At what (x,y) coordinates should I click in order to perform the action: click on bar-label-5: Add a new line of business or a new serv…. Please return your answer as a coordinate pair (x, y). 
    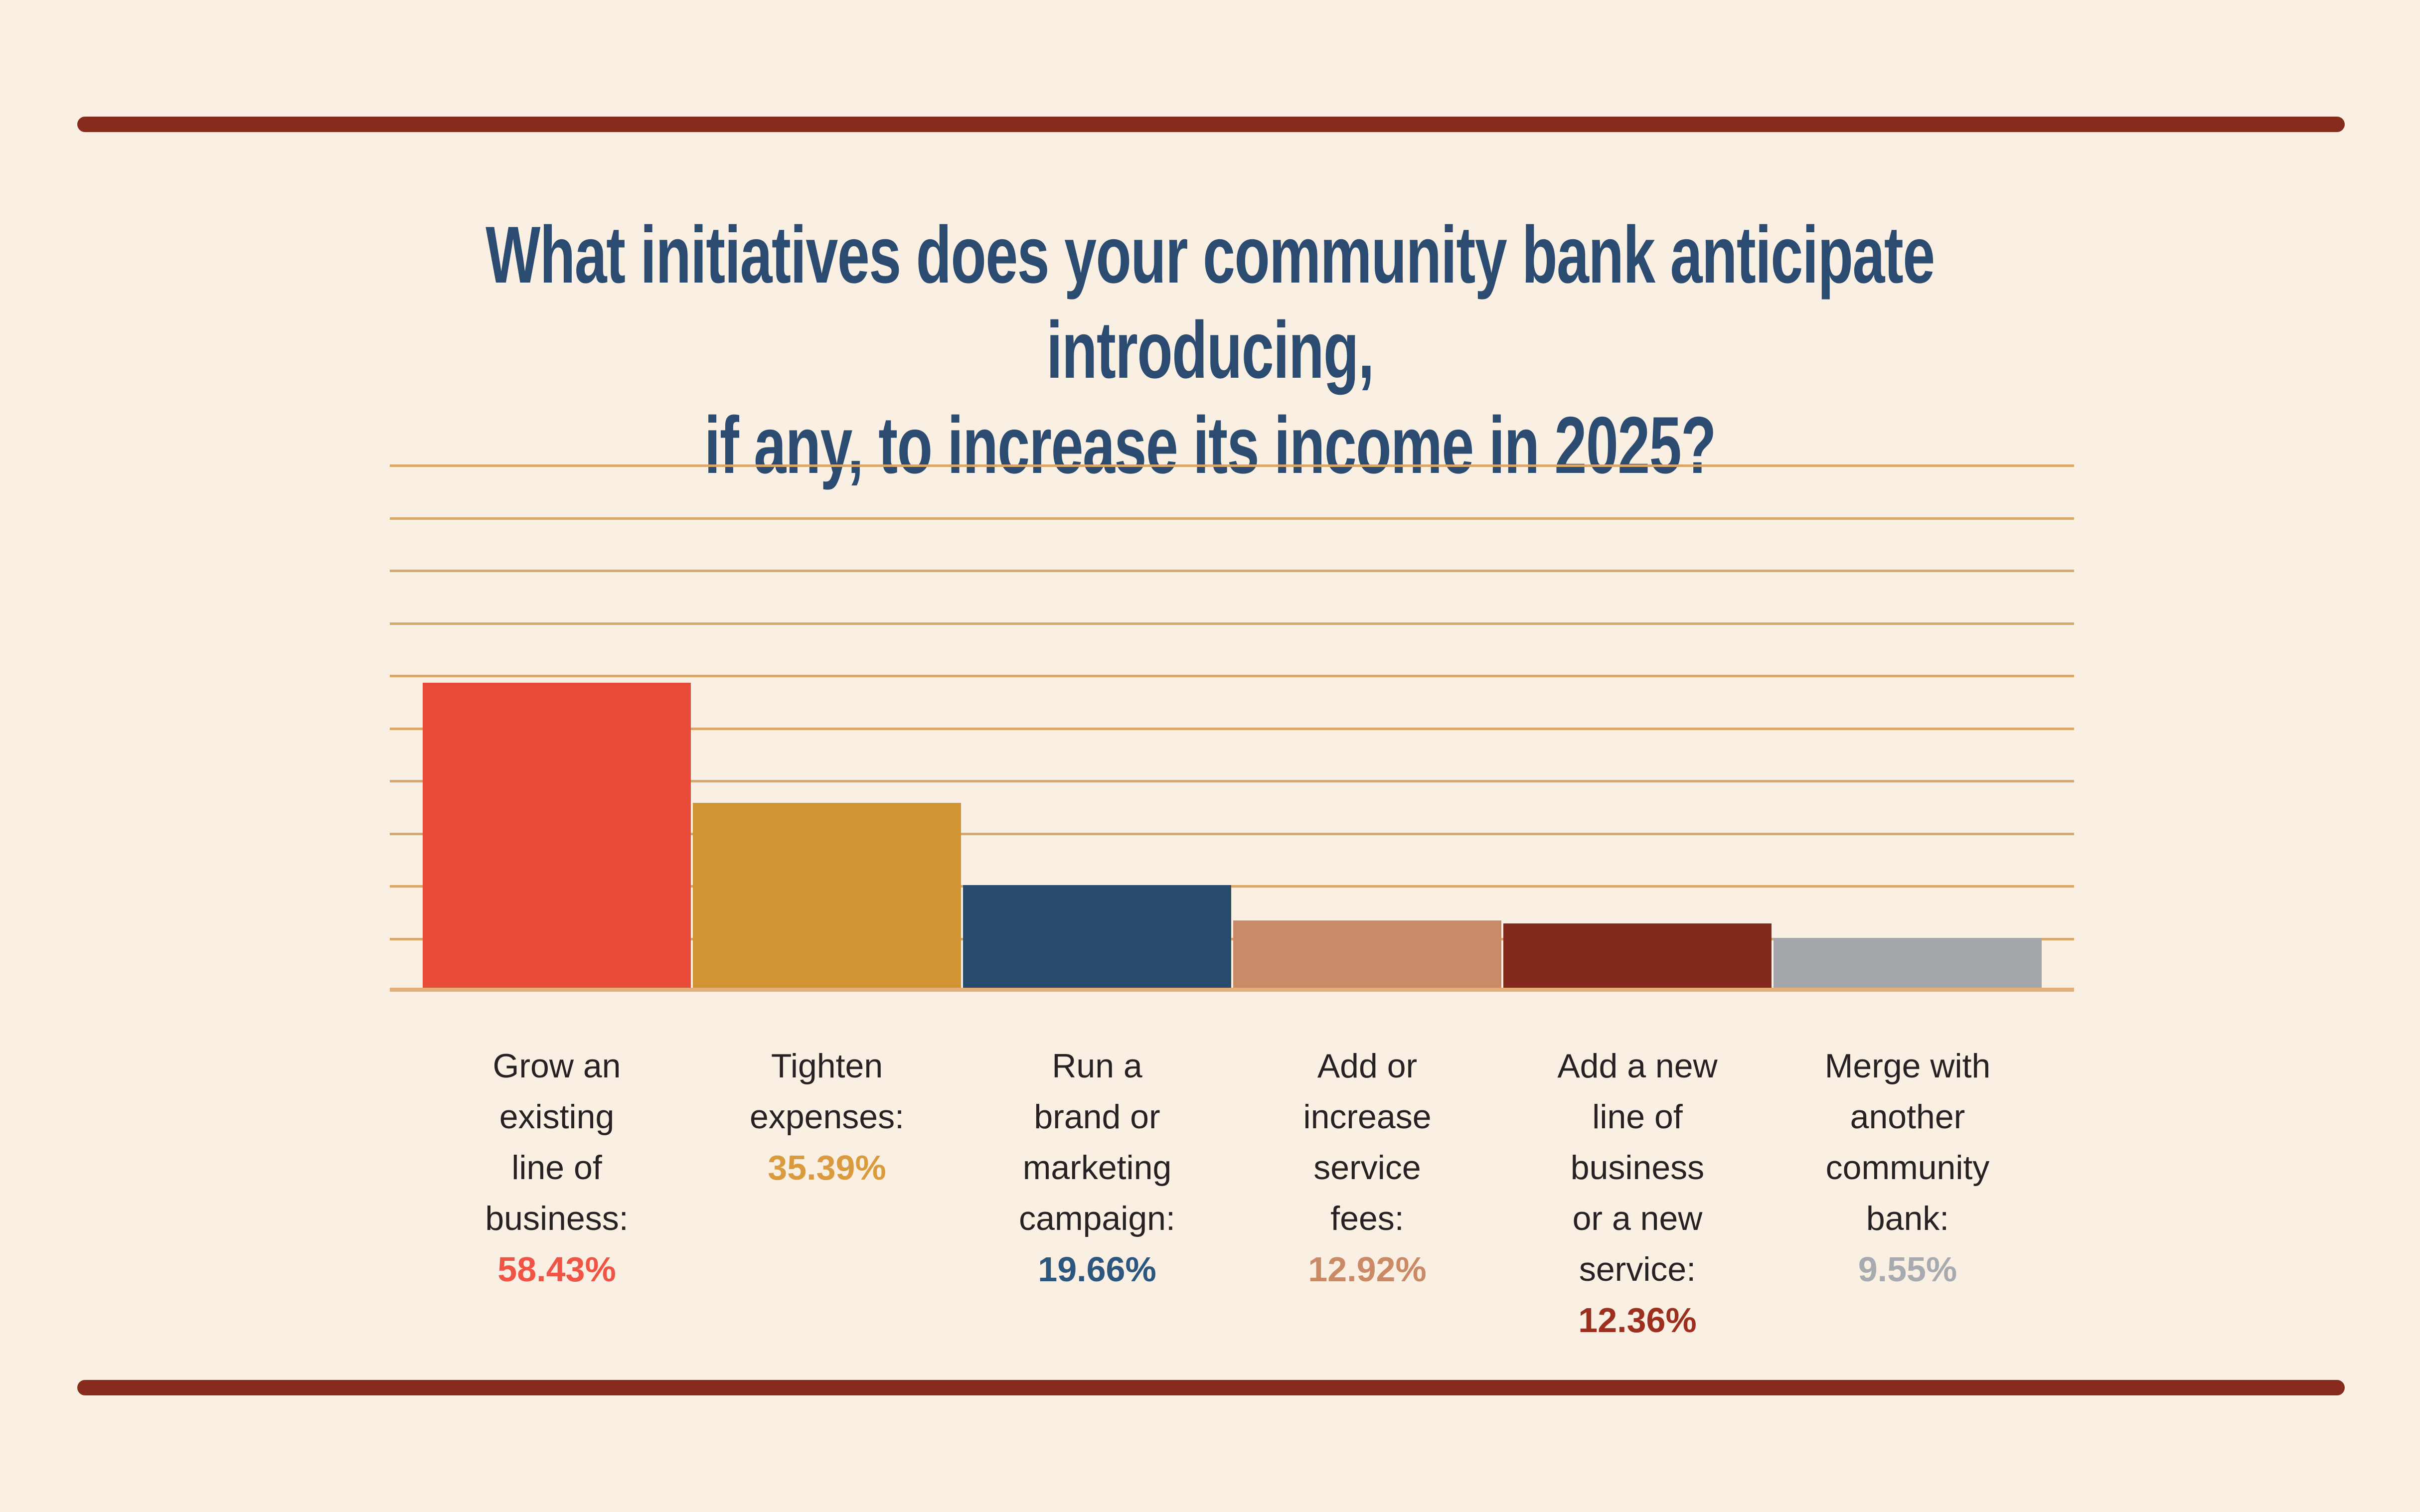
    Looking at the image, I should click on (1637, 1194).